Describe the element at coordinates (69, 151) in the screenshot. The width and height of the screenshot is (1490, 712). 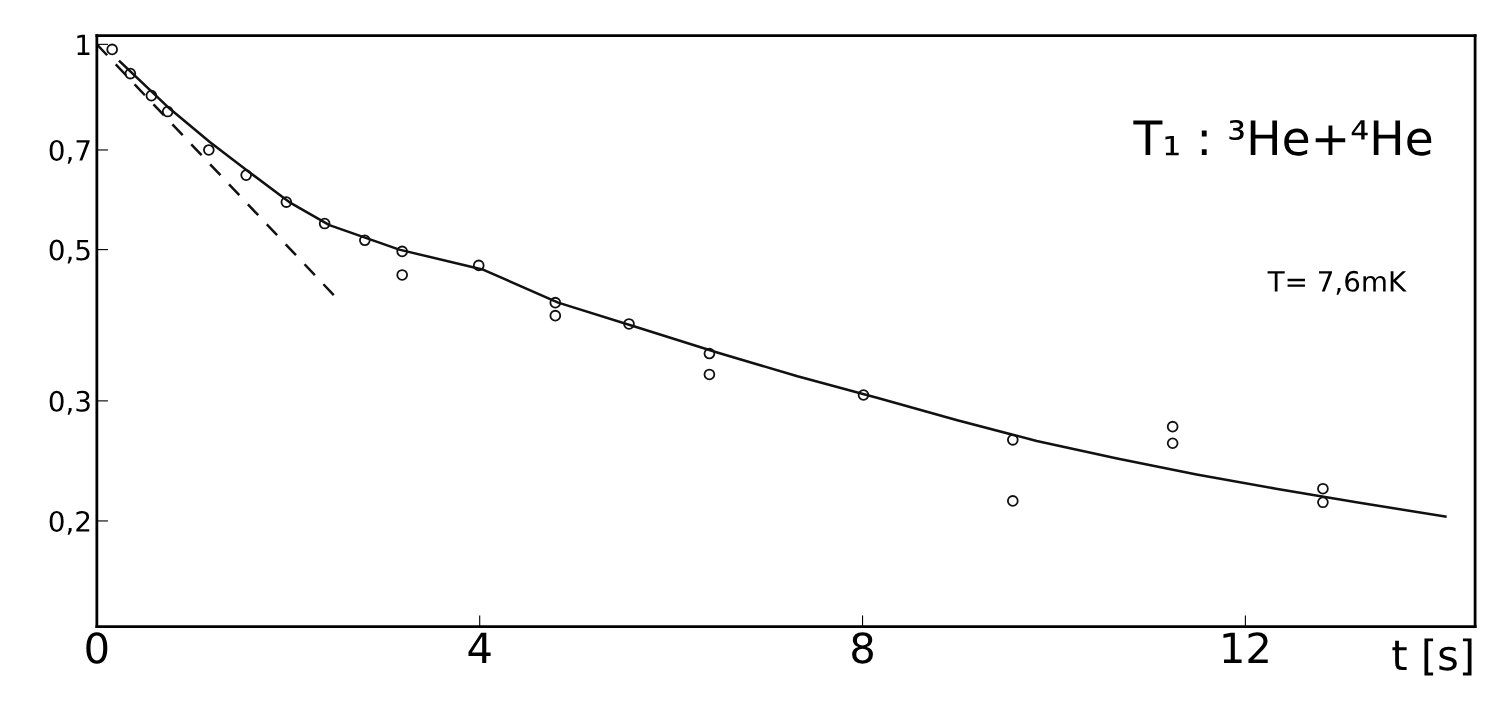
I see `y-tick-label: 0,7` at that location.